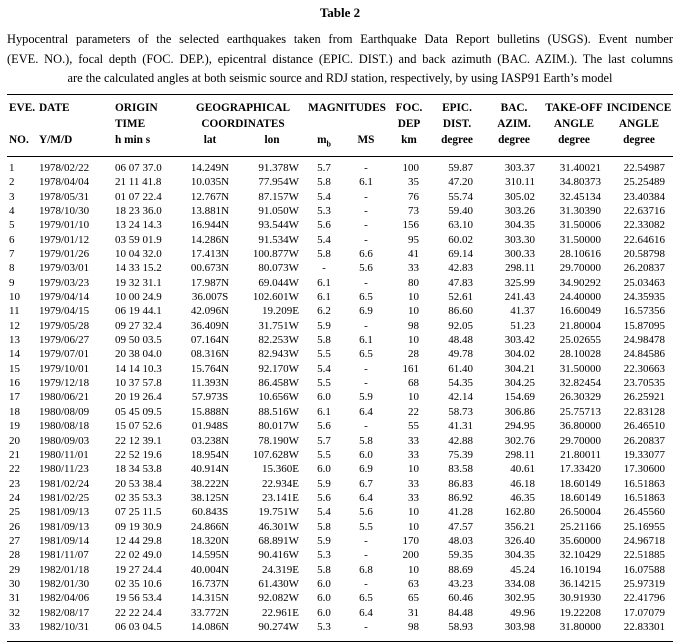 Image resolution: width=680 pixels, height=644 pixels. Describe the element at coordinates (210, 268) in the screenshot. I see `cell-lat: 00.673N` at that location.